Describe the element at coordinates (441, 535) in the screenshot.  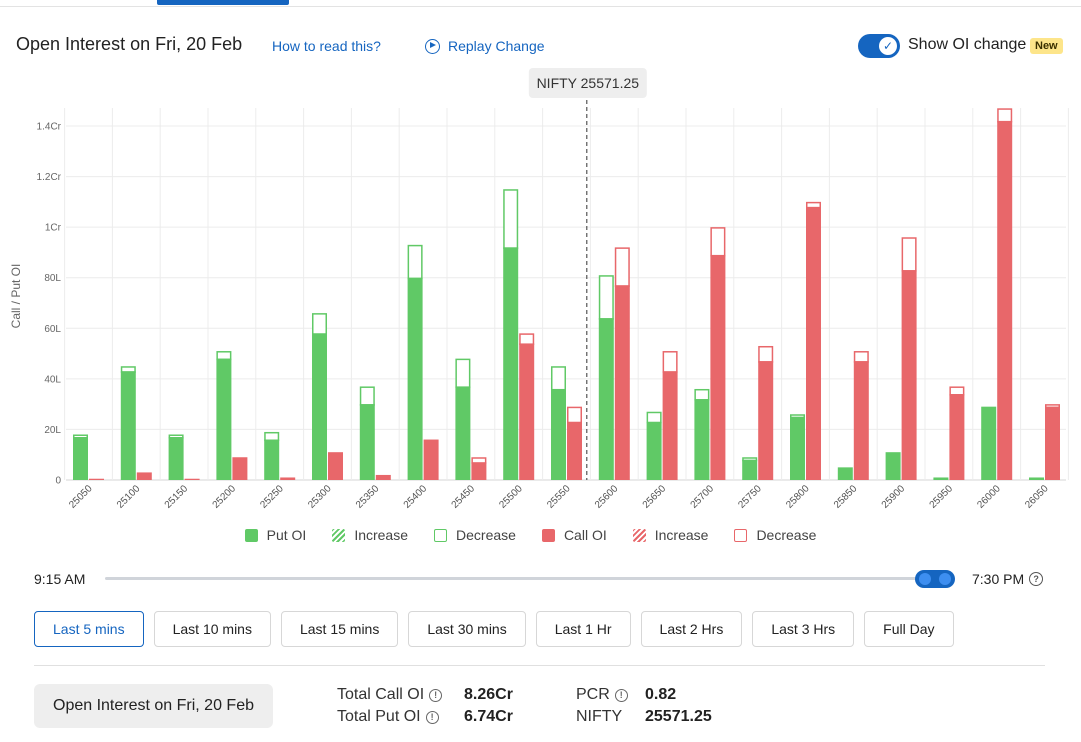
I see `put-decrease-swatch` at that location.